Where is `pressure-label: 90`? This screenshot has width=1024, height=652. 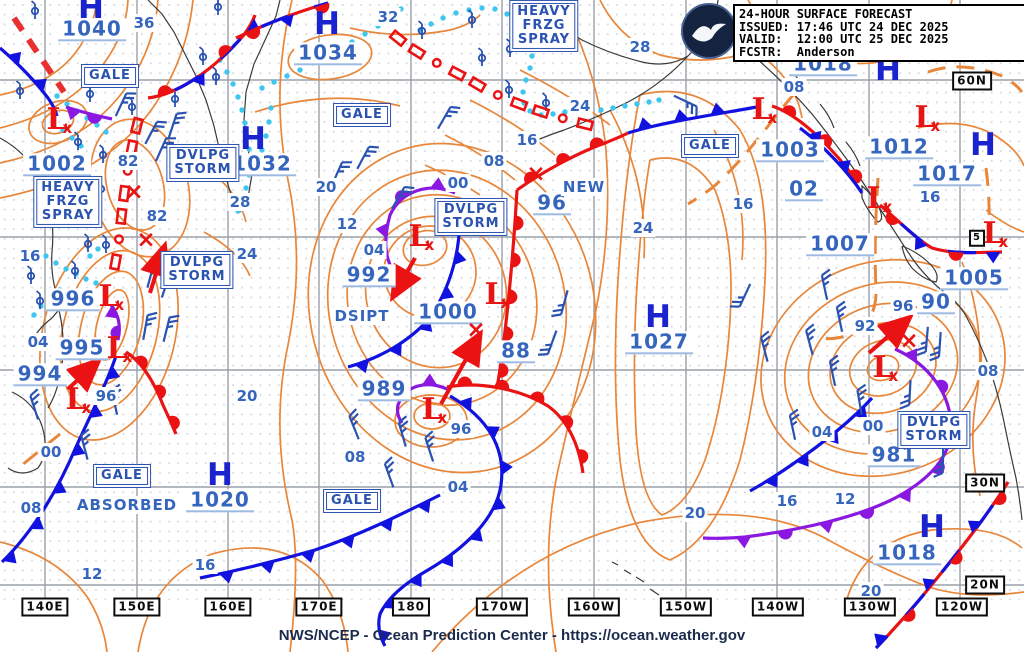 pressure-label: 90 is located at coordinates (936, 303).